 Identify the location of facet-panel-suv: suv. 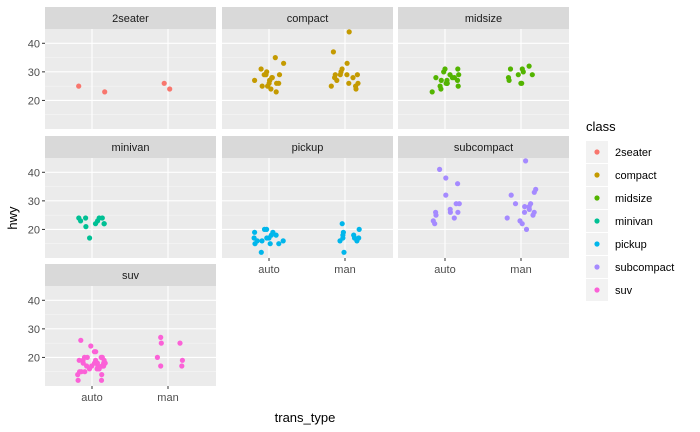
(130, 325).